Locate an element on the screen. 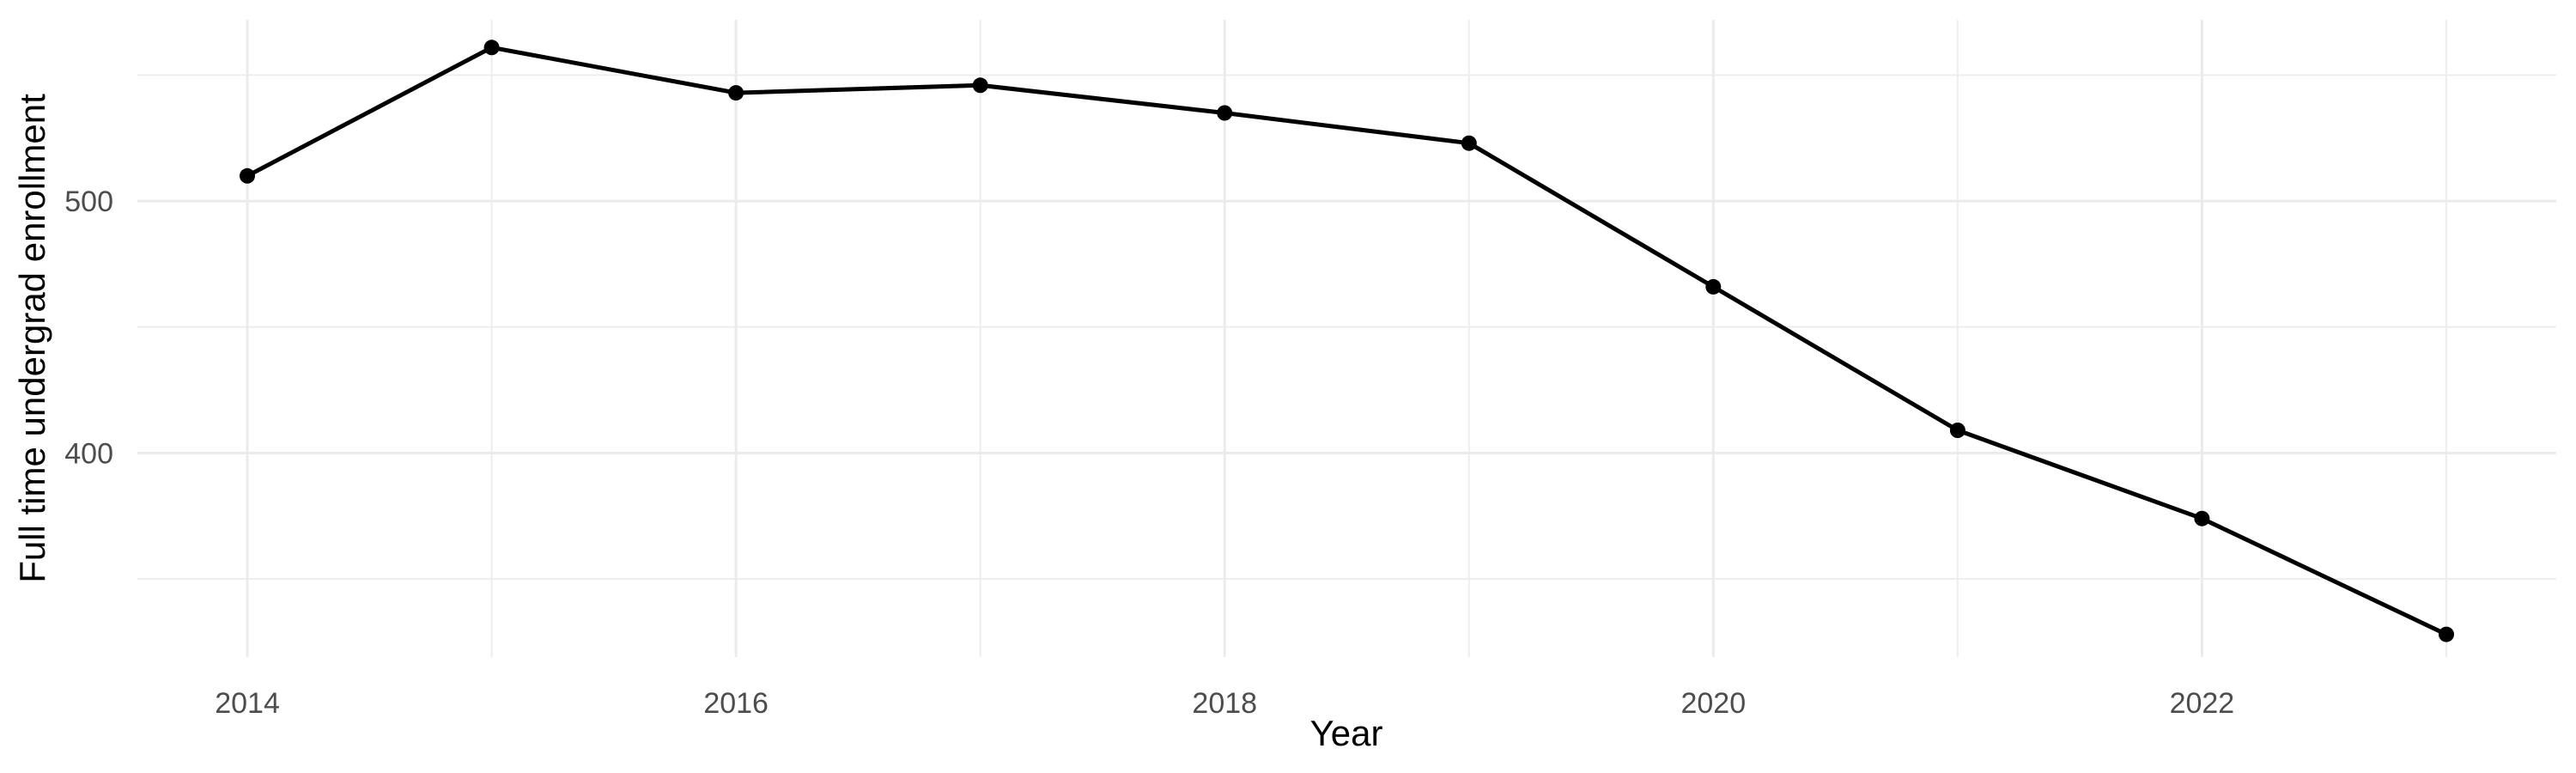  x-tick-label: 2014 is located at coordinates (248, 703).